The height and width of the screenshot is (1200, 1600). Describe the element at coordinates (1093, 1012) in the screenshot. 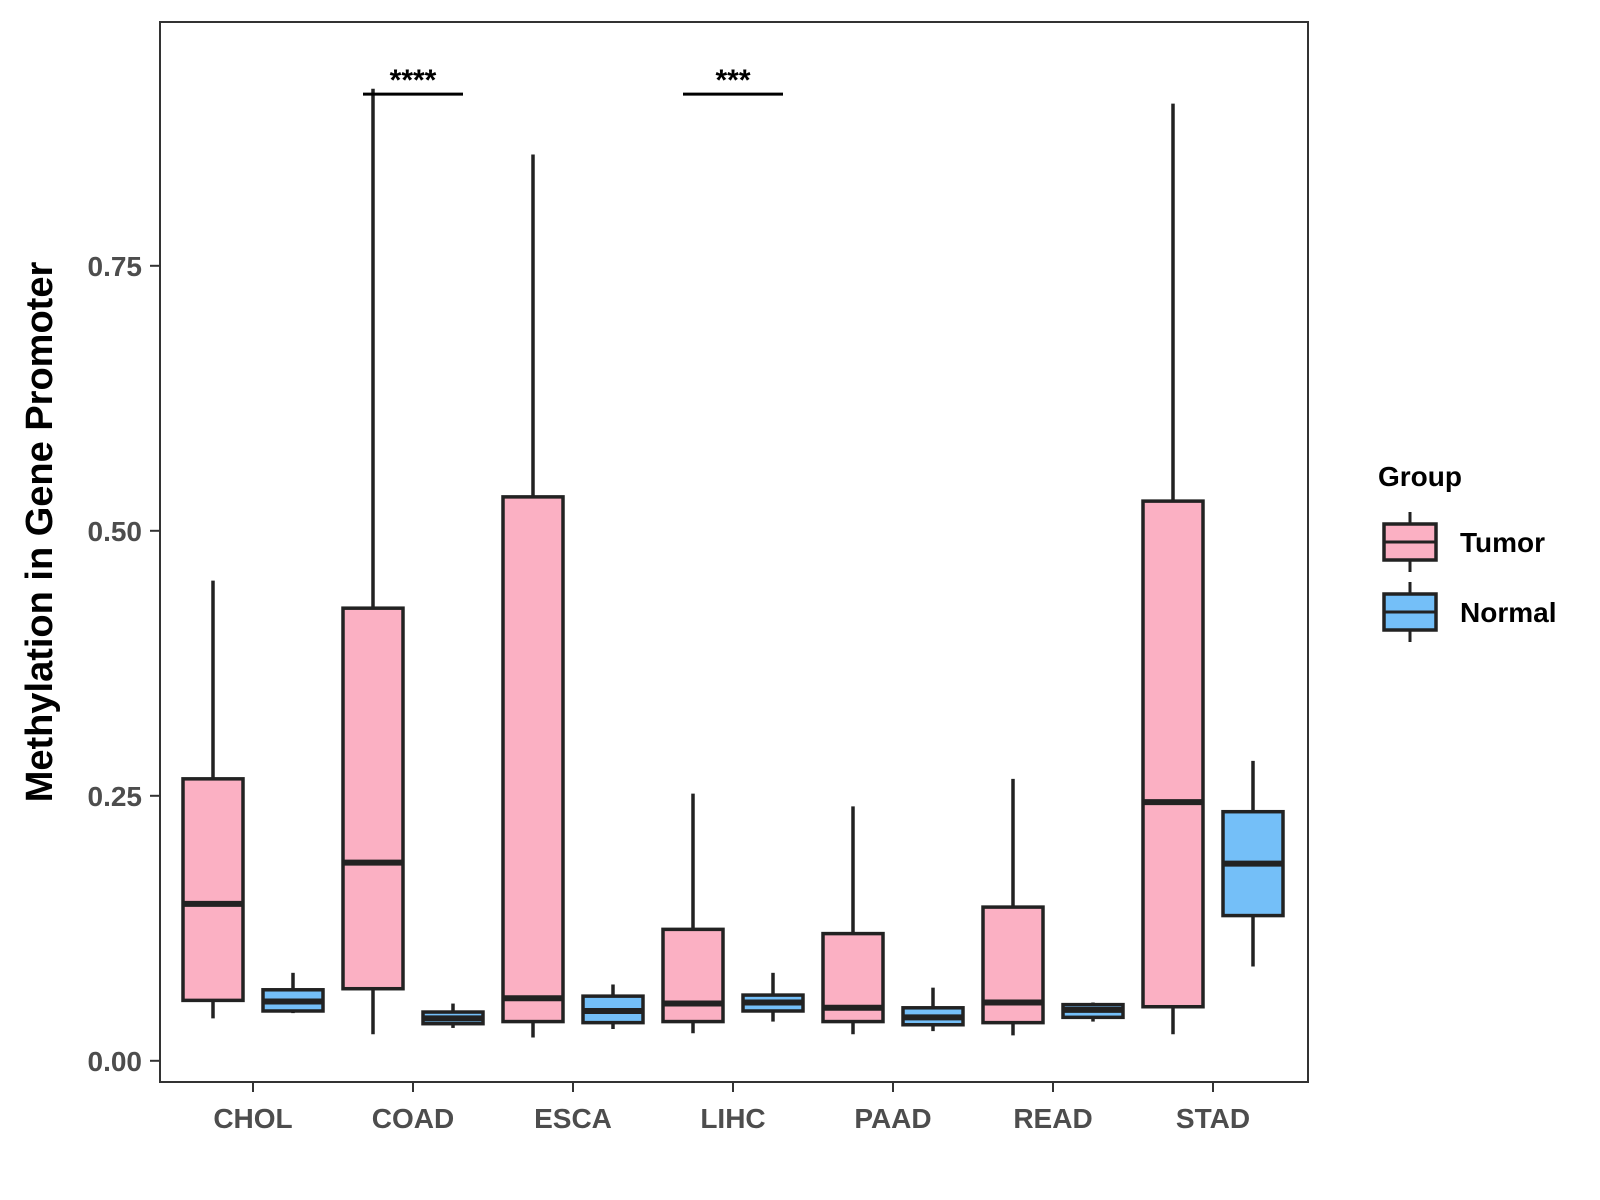

I see `box-normal-read` at that location.